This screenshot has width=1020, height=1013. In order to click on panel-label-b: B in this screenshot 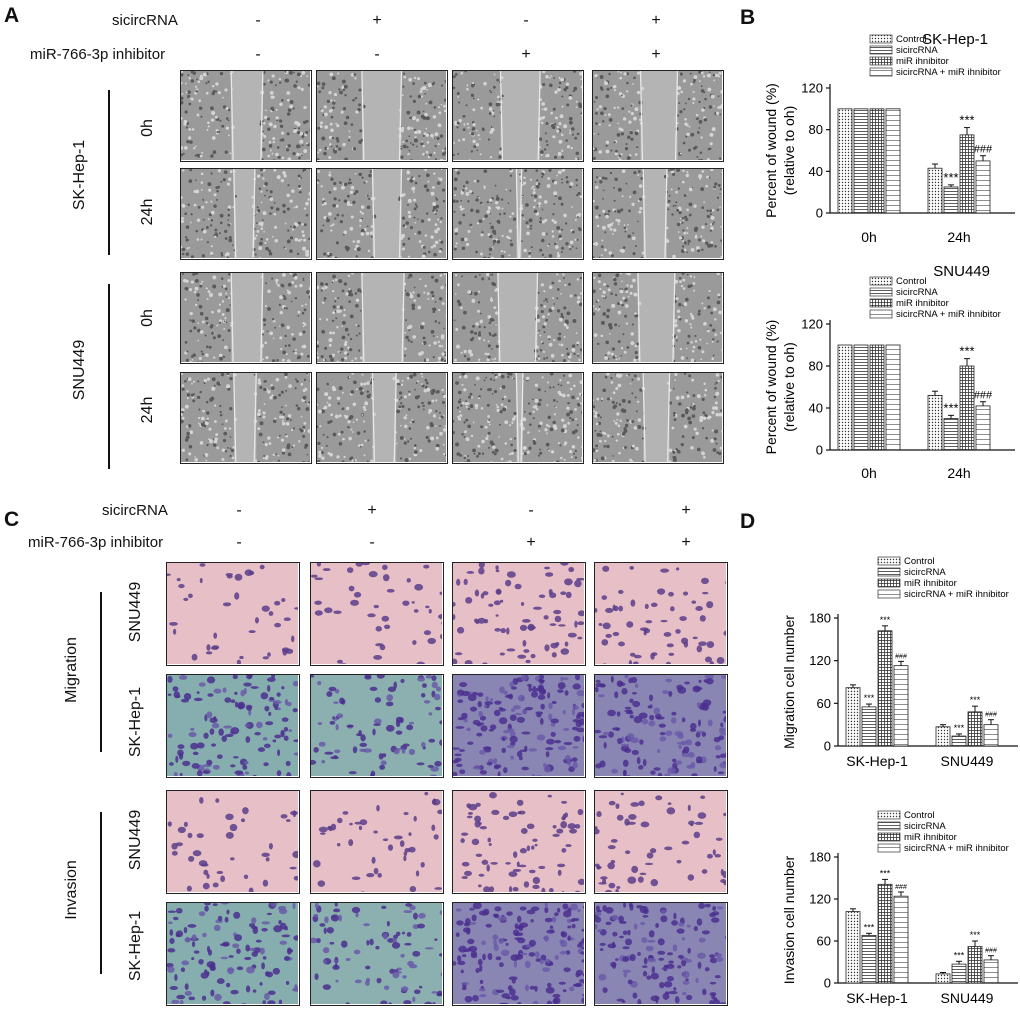, I will do `click(748, 17)`.